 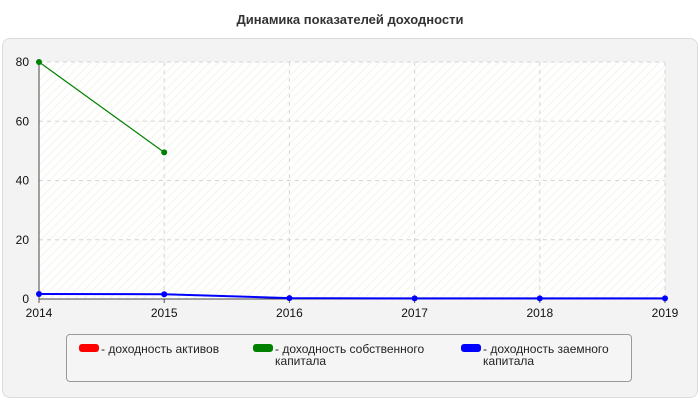 What do you see at coordinates (546, 355) in the screenshot?
I see `legend-label-debt: - доходность заемного капитала` at bounding box center [546, 355].